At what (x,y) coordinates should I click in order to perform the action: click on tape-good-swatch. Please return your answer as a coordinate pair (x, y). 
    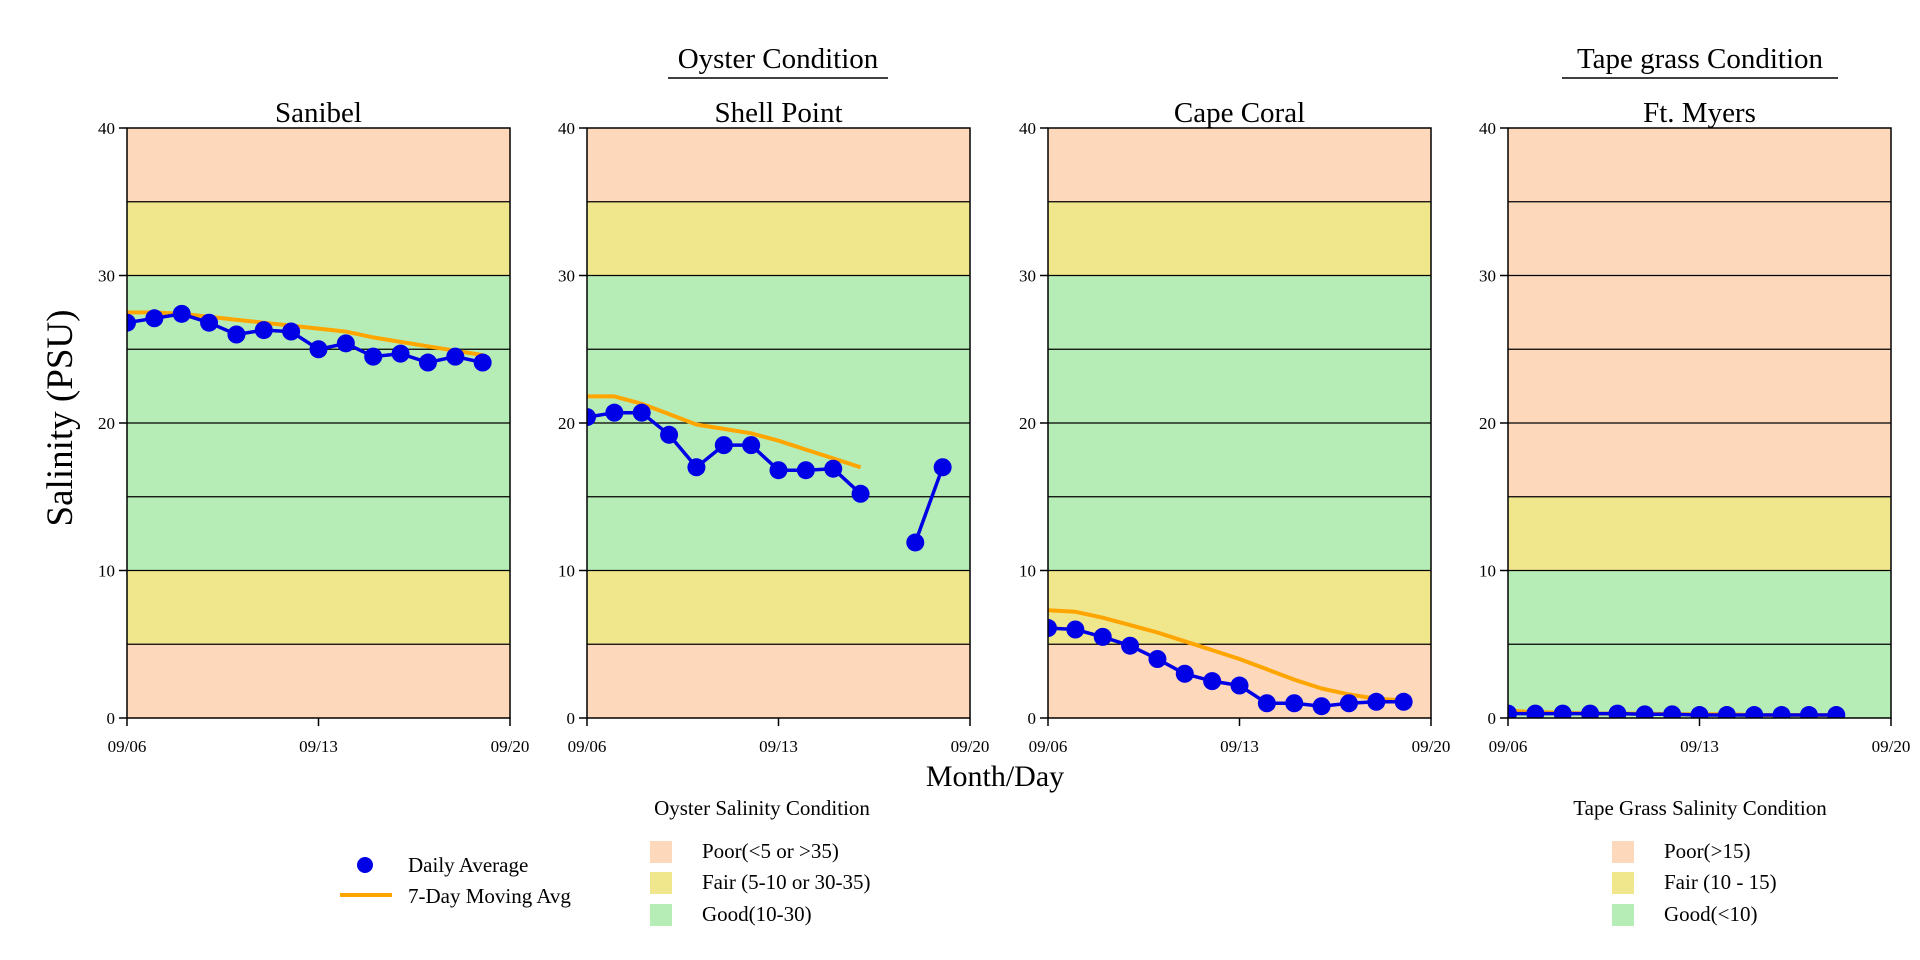
    Looking at the image, I should click on (1623, 915).